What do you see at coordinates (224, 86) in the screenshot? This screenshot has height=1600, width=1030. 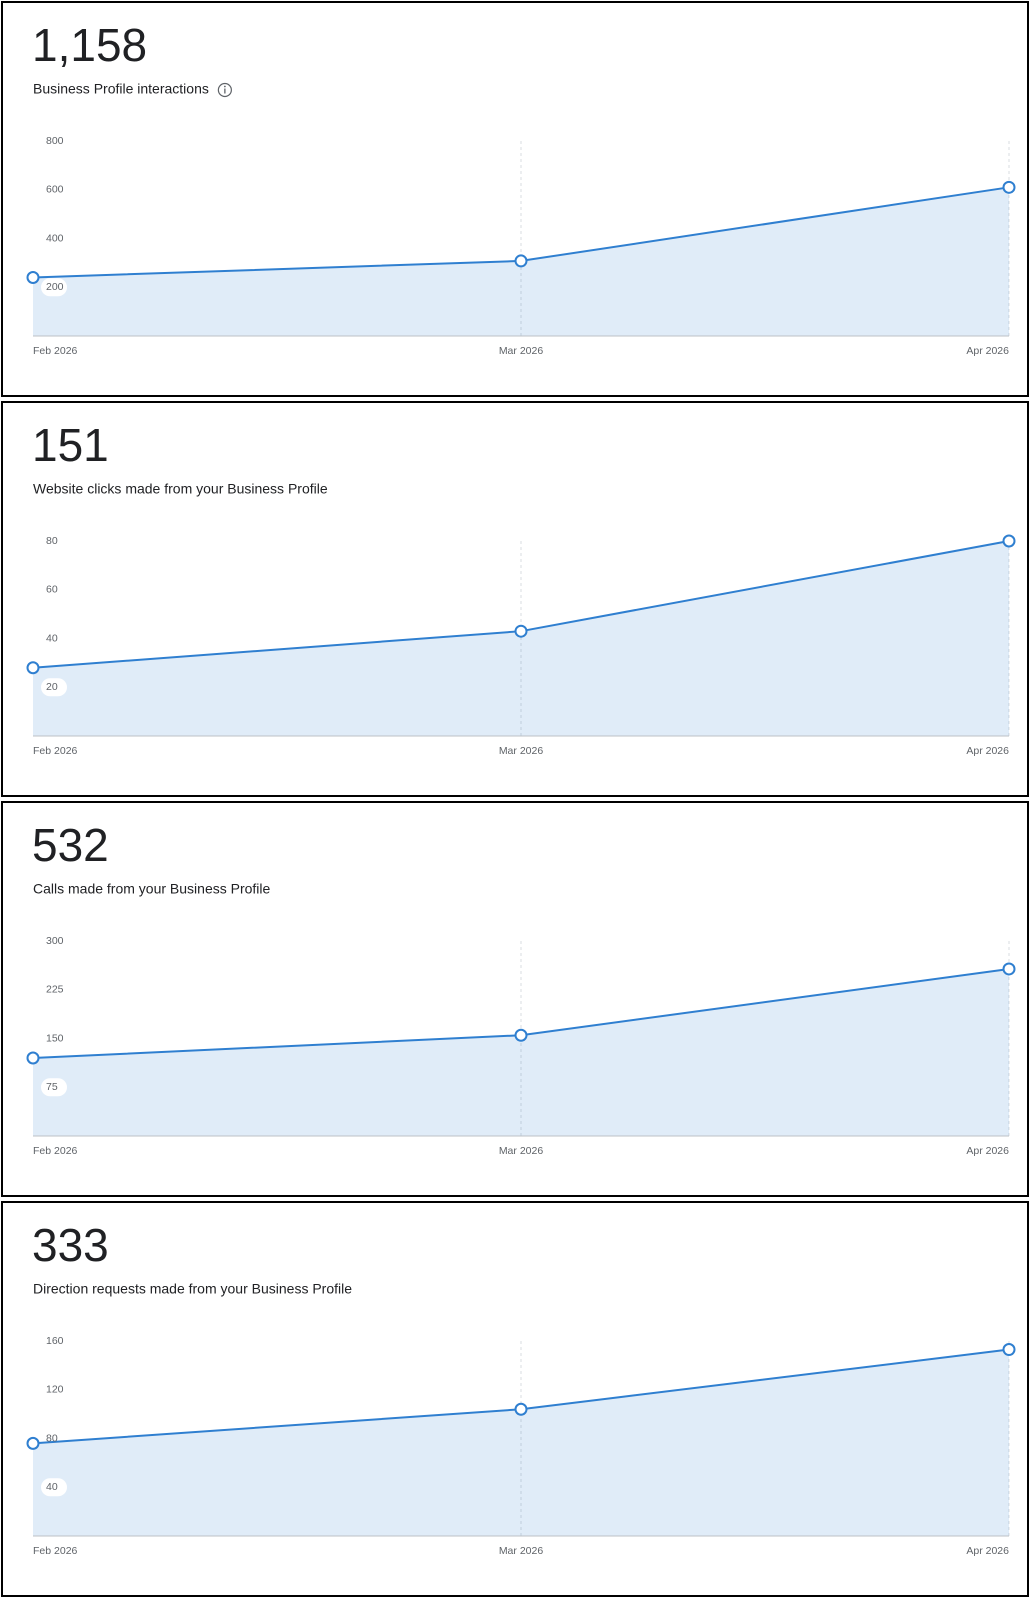 I see `info-icon-dot` at bounding box center [224, 86].